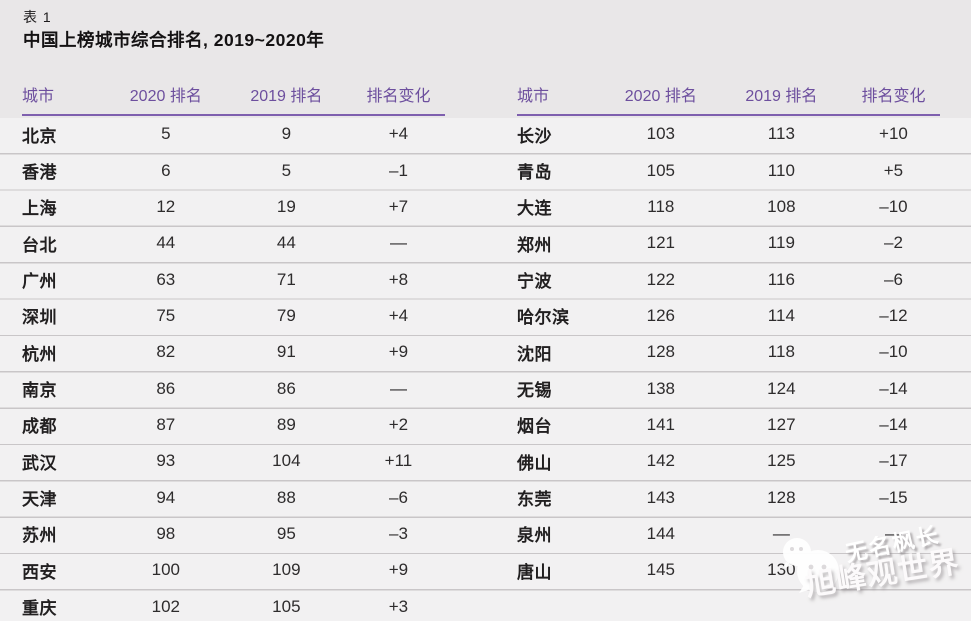  What do you see at coordinates (534, 173) in the screenshot?
I see `city-cell: 青岛` at bounding box center [534, 173].